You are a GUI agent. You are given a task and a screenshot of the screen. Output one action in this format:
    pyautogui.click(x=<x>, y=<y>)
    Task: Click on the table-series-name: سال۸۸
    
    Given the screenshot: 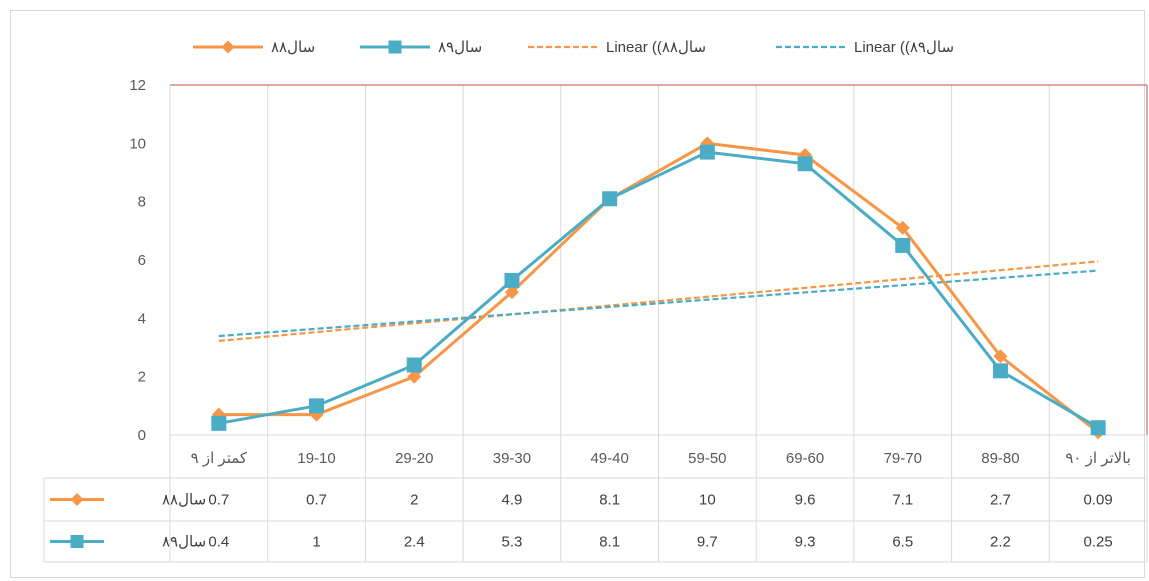 What is the action you would take?
    pyautogui.click(x=184, y=500)
    